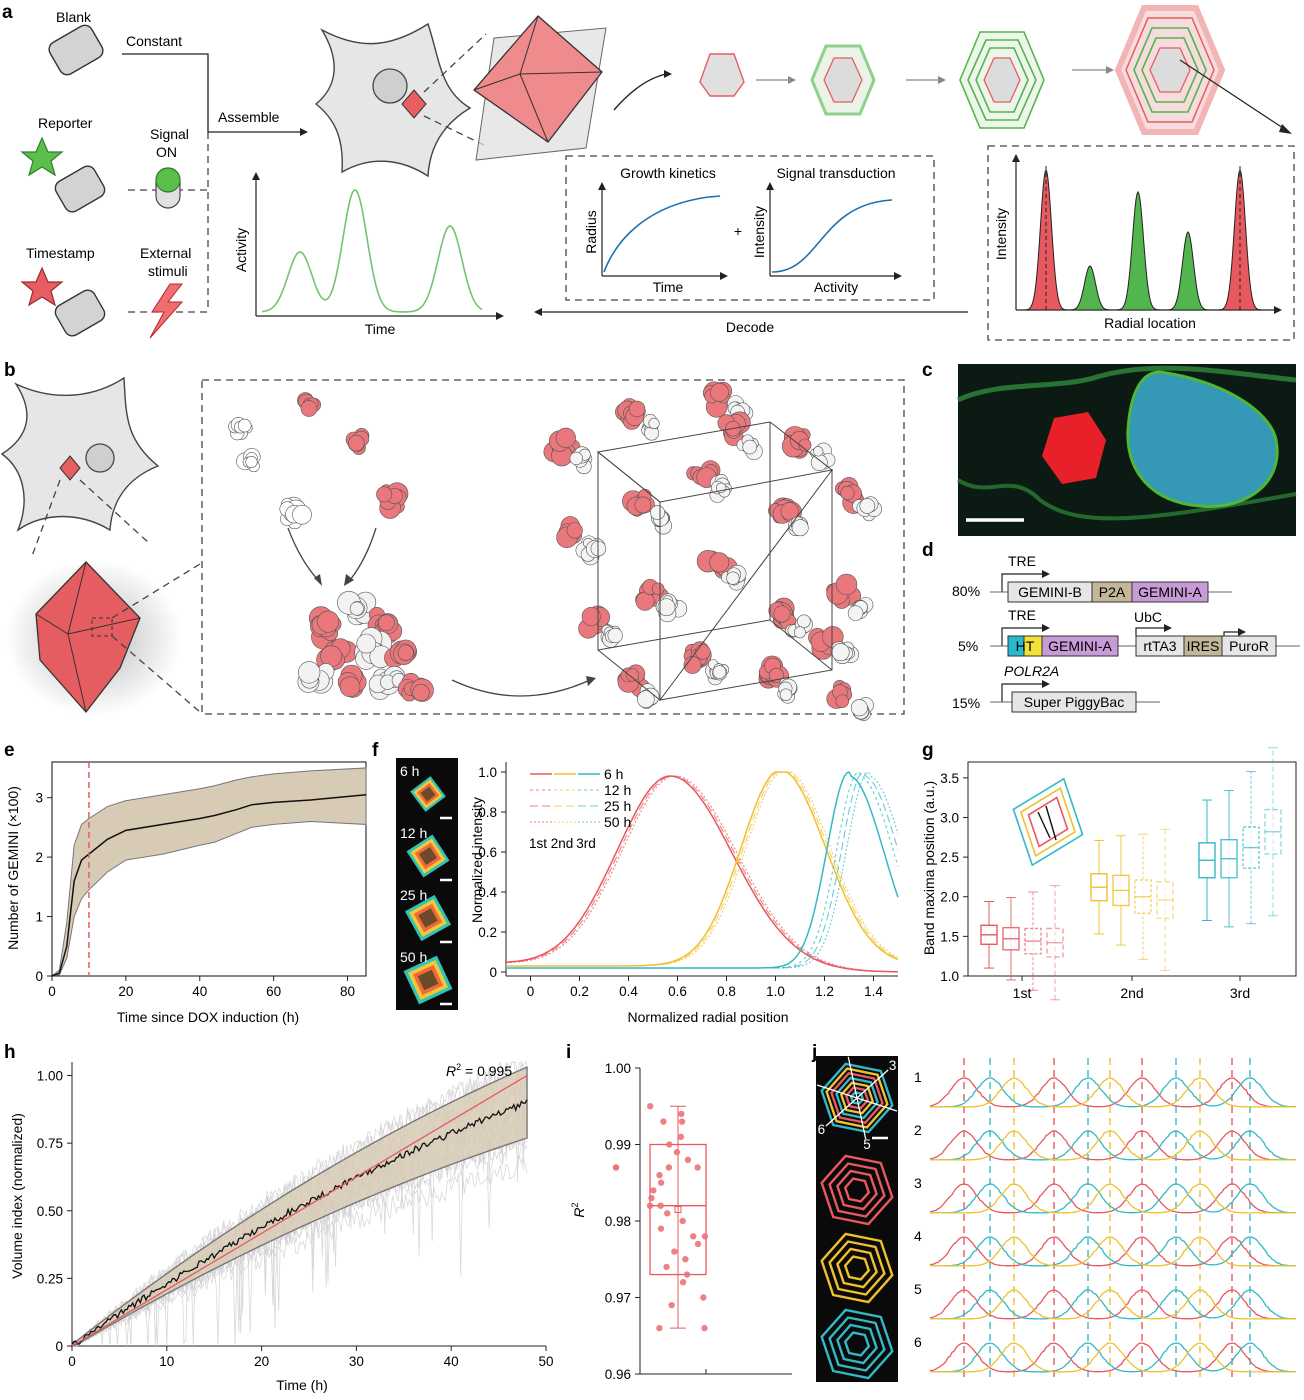  Describe the element at coordinates (618, 1068) in the screenshot. I see `i-ytick-label: 1.00` at that location.